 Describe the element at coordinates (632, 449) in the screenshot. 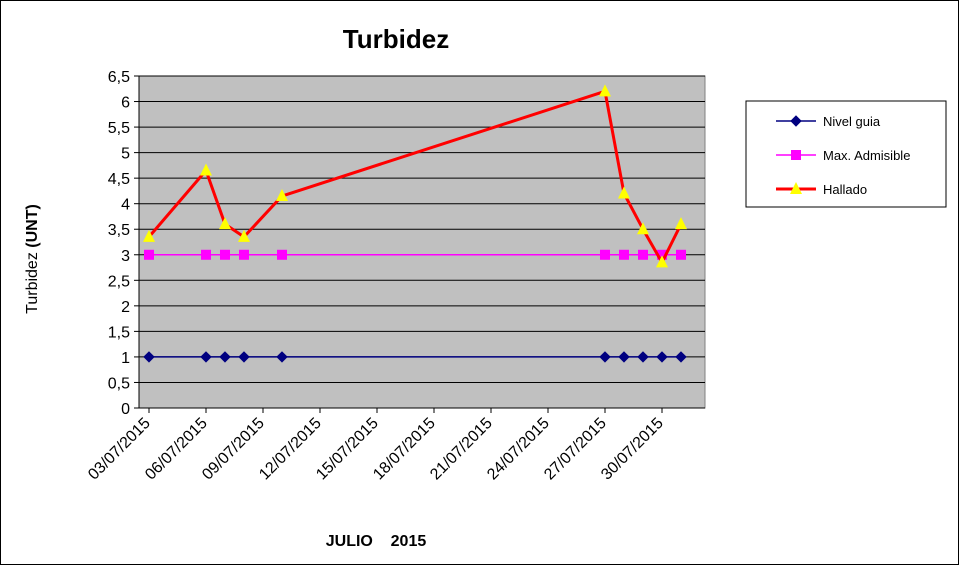

I see `x-tick-label: 30/07/2015` at that location.